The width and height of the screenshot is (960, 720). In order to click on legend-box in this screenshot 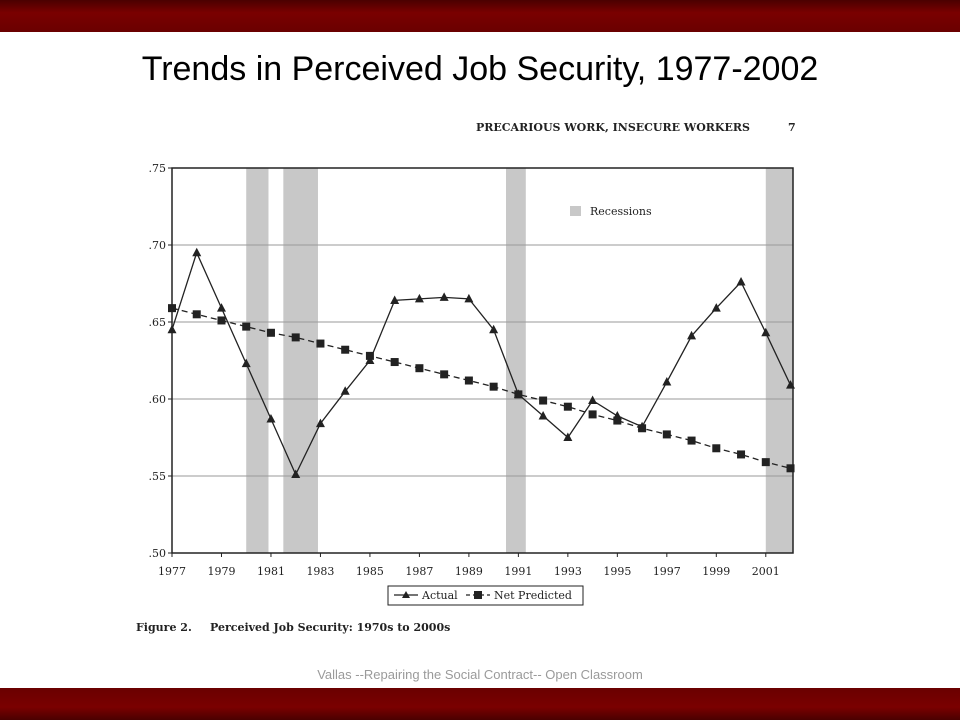, I will do `click(485, 595)`.